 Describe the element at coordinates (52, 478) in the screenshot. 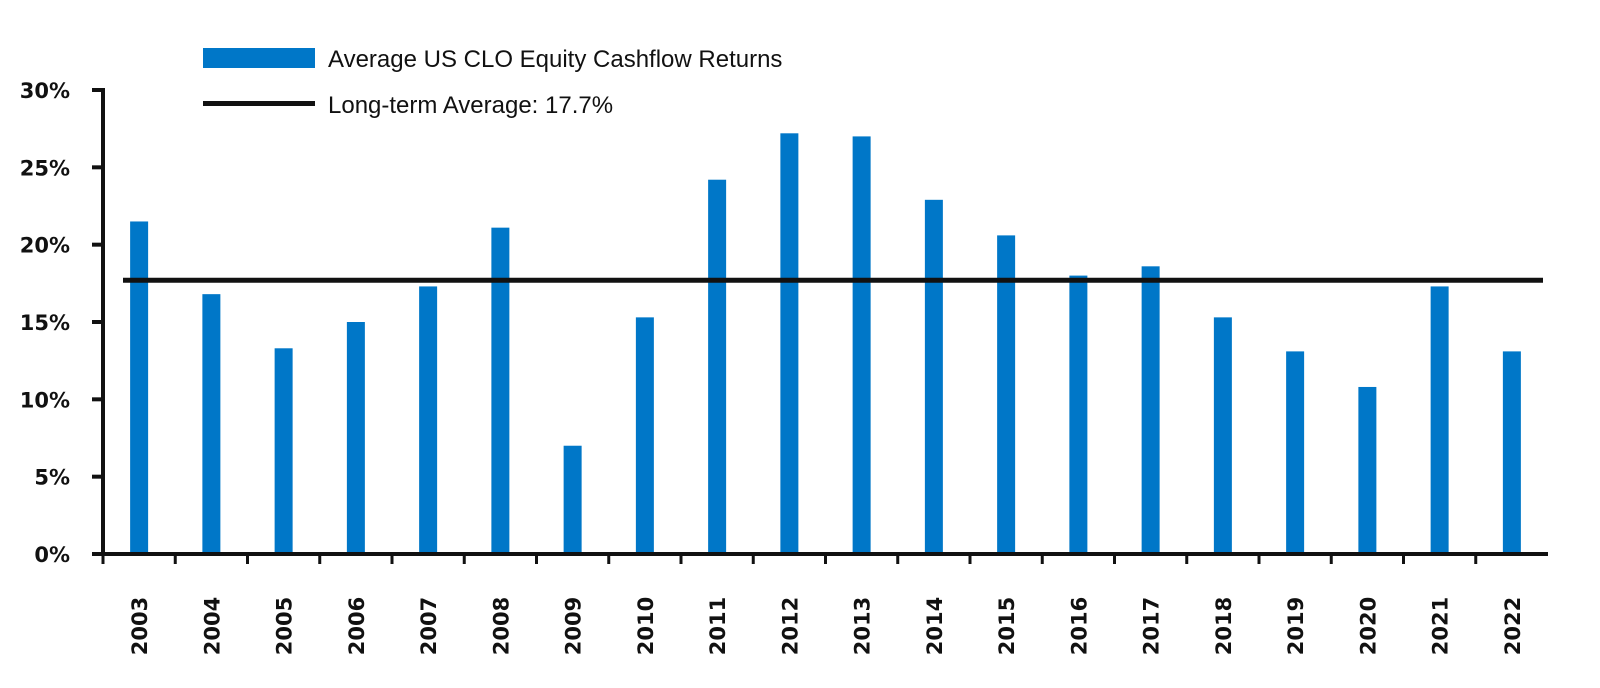

I see `y-tick-label: 5%` at that location.